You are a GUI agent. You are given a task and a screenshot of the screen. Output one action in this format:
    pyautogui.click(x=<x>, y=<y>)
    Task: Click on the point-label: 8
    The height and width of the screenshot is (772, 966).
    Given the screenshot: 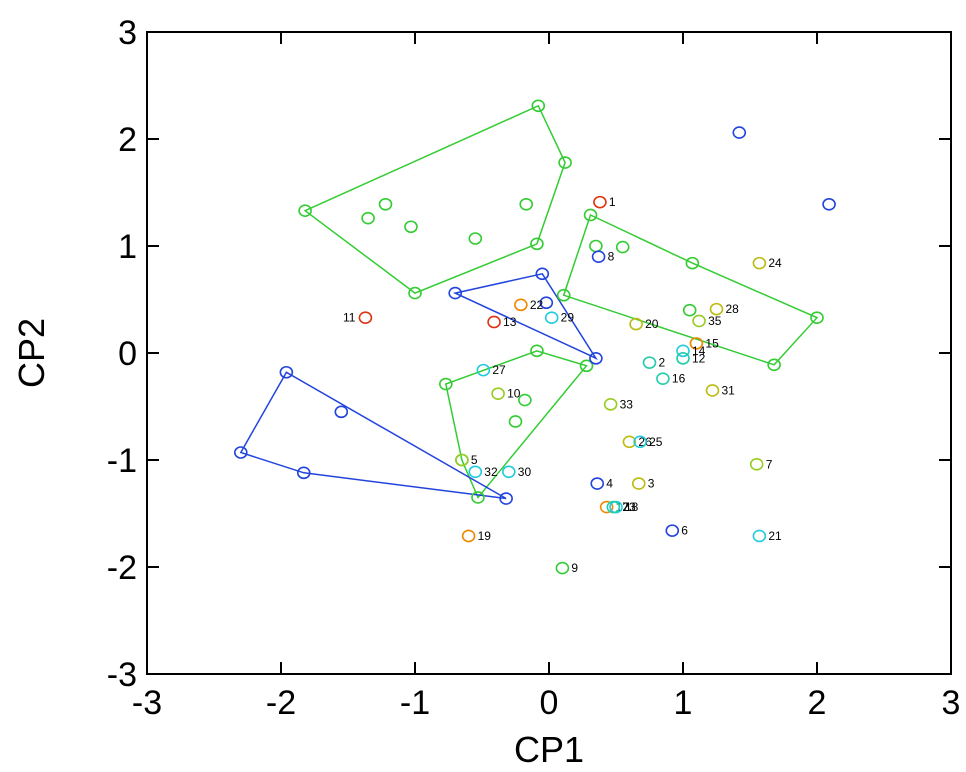 What is the action you would take?
    pyautogui.click(x=611, y=257)
    